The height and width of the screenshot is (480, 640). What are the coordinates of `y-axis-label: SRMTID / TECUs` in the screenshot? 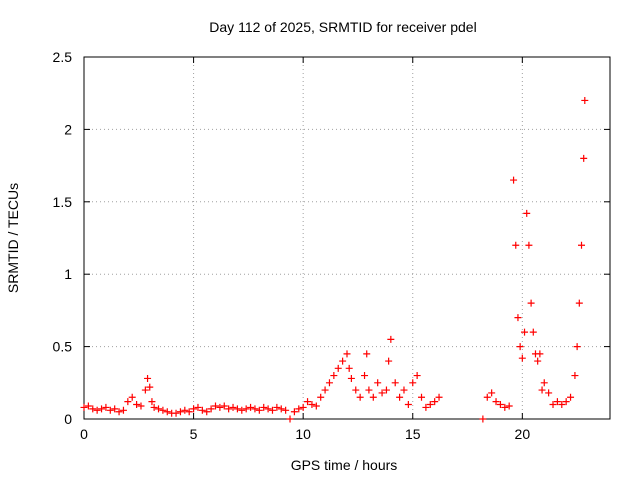 It's located at (13, 238).